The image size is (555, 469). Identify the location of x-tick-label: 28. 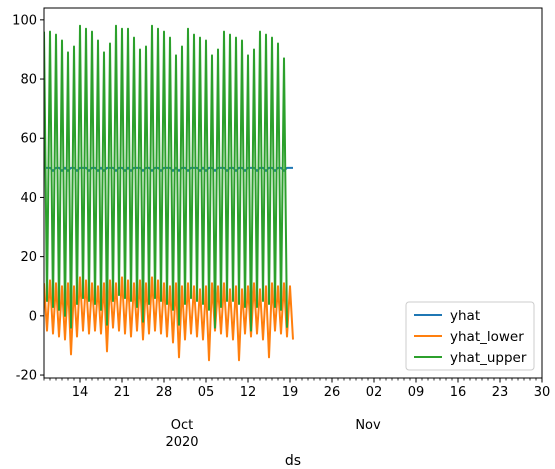
(164, 392).